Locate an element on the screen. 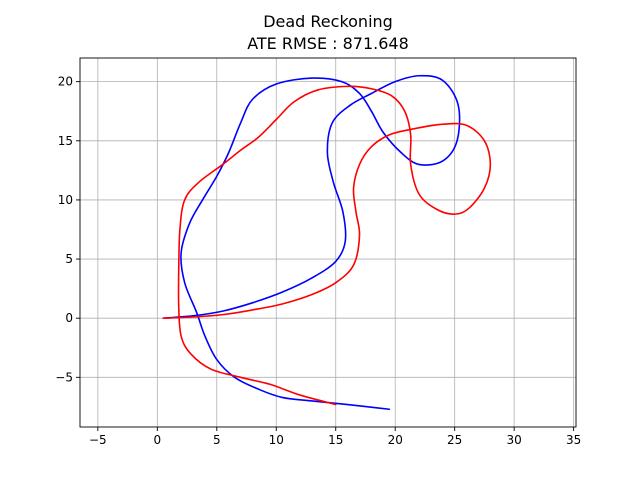 The height and width of the screenshot is (480, 640). x-tick-label: 10 is located at coordinates (276, 440).